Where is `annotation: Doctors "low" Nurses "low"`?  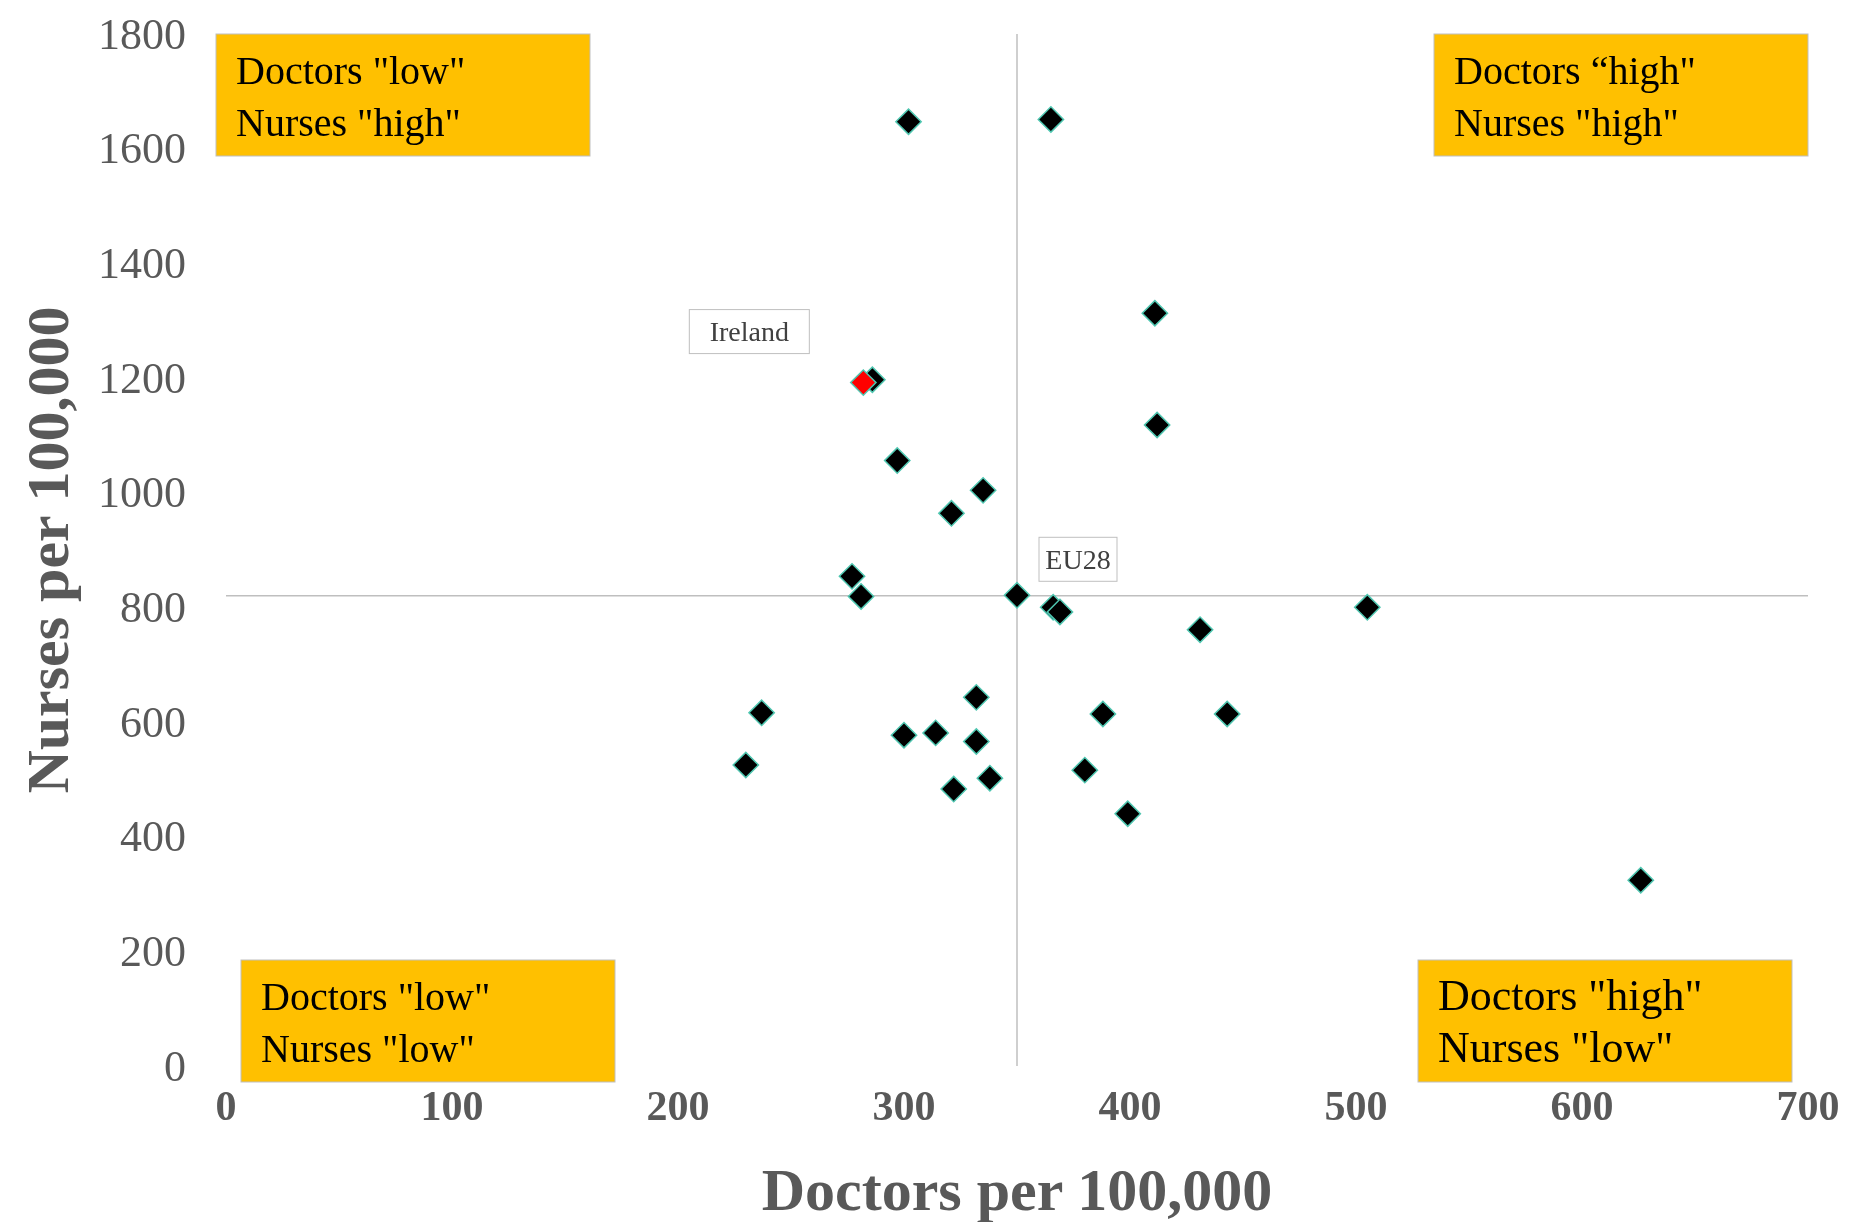 annotation: Doctors "low" Nurses "low" is located at coordinates (376, 1022).